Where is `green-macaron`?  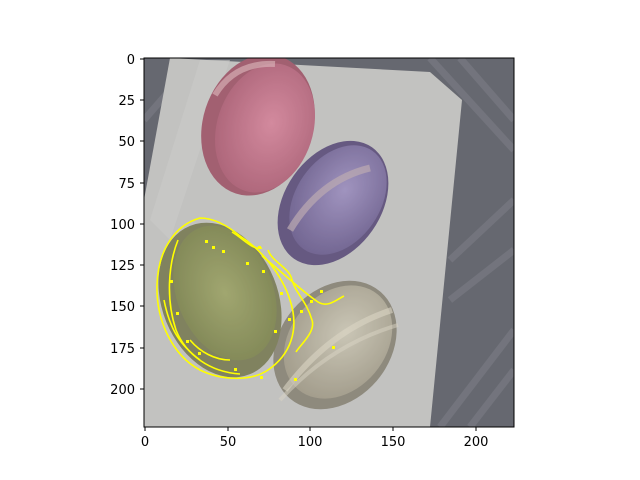 green-macaron is located at coordinates (220, 300).